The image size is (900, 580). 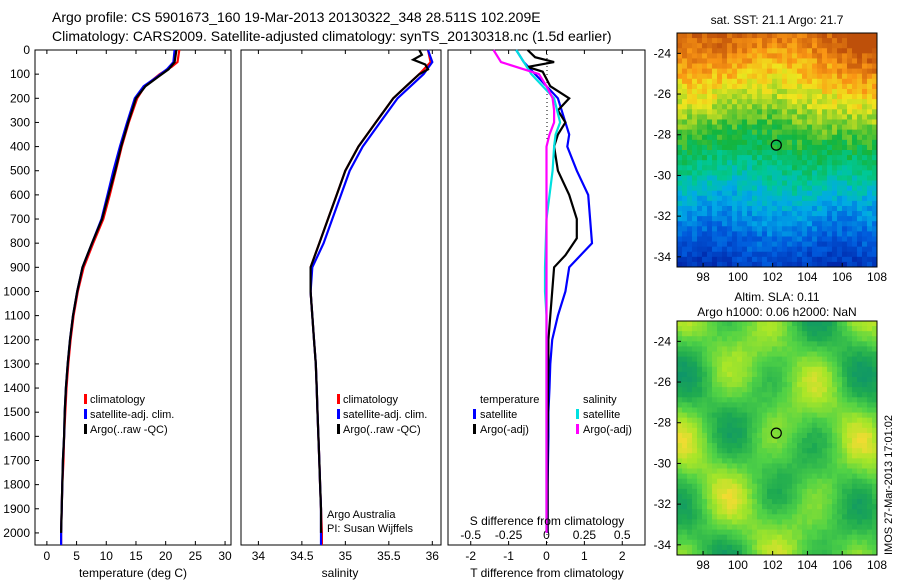 I want to click on legend-label-t-argo: Argo(-adj), so click(x=504, y=430).